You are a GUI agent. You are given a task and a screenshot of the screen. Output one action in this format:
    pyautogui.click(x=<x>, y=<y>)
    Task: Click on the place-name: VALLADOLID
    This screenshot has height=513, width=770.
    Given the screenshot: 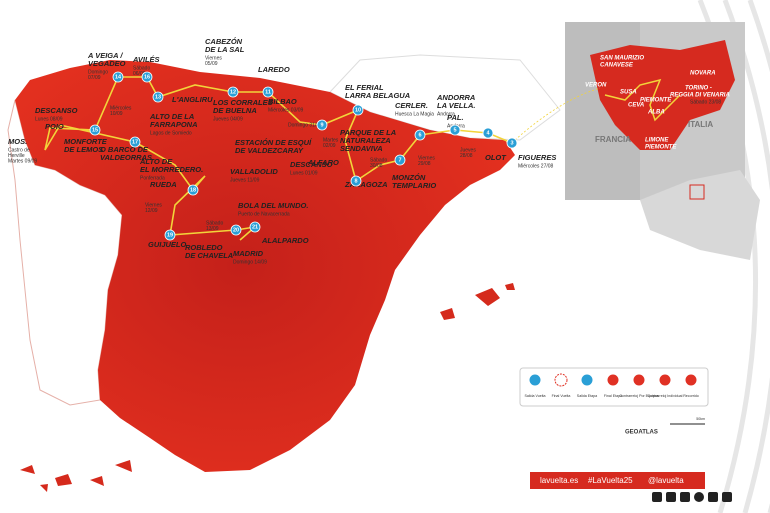 What is the action you would take?
    pyautogui.click(x=254, y=171)
    